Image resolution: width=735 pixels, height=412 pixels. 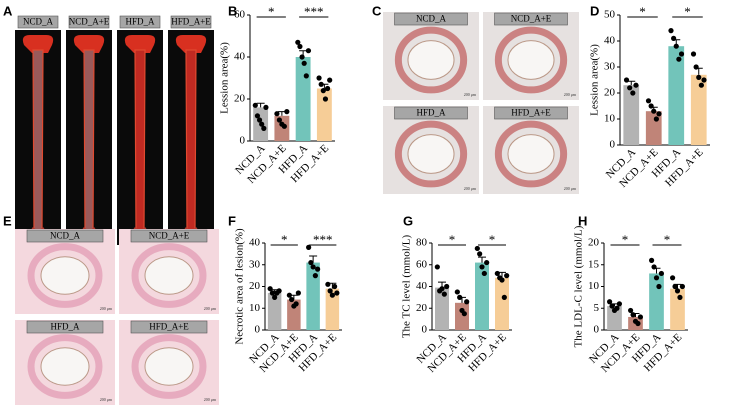 What do you see at coordinates (408, 220) in the screenshot?
I see `panel-label: G` at bounding box center [408, 220].